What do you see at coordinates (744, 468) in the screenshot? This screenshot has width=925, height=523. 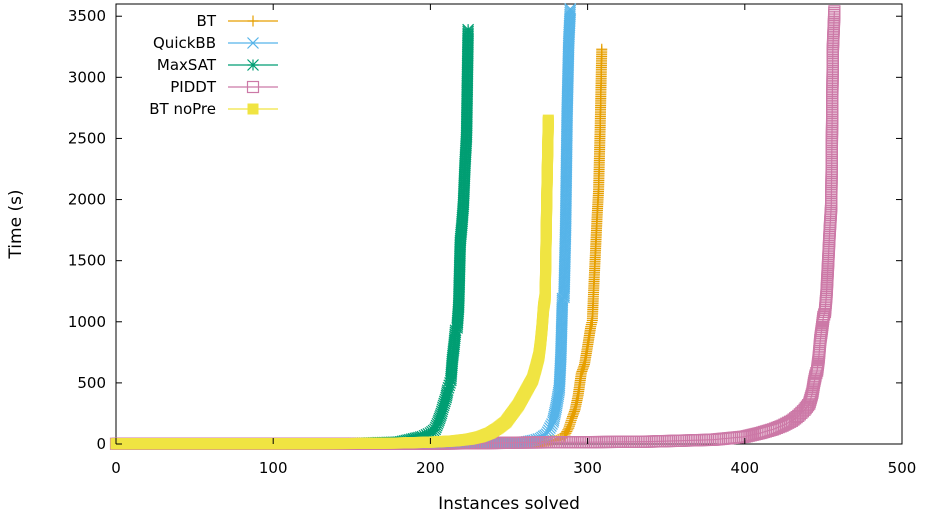 I see `x-tick-label: 400` at bounding box center [744, 468].